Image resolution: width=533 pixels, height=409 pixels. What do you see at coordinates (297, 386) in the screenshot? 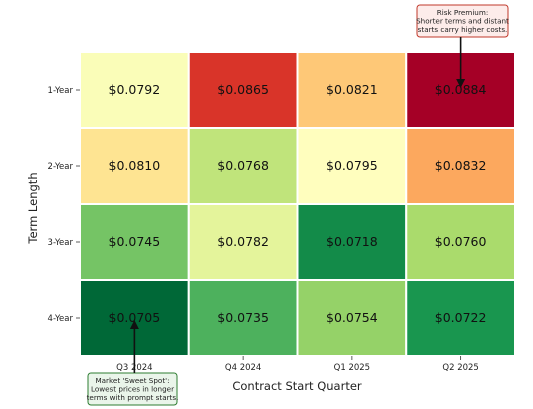
I see `x-axis-title: Contract Start Quarter` at bounding box center [297, 386].